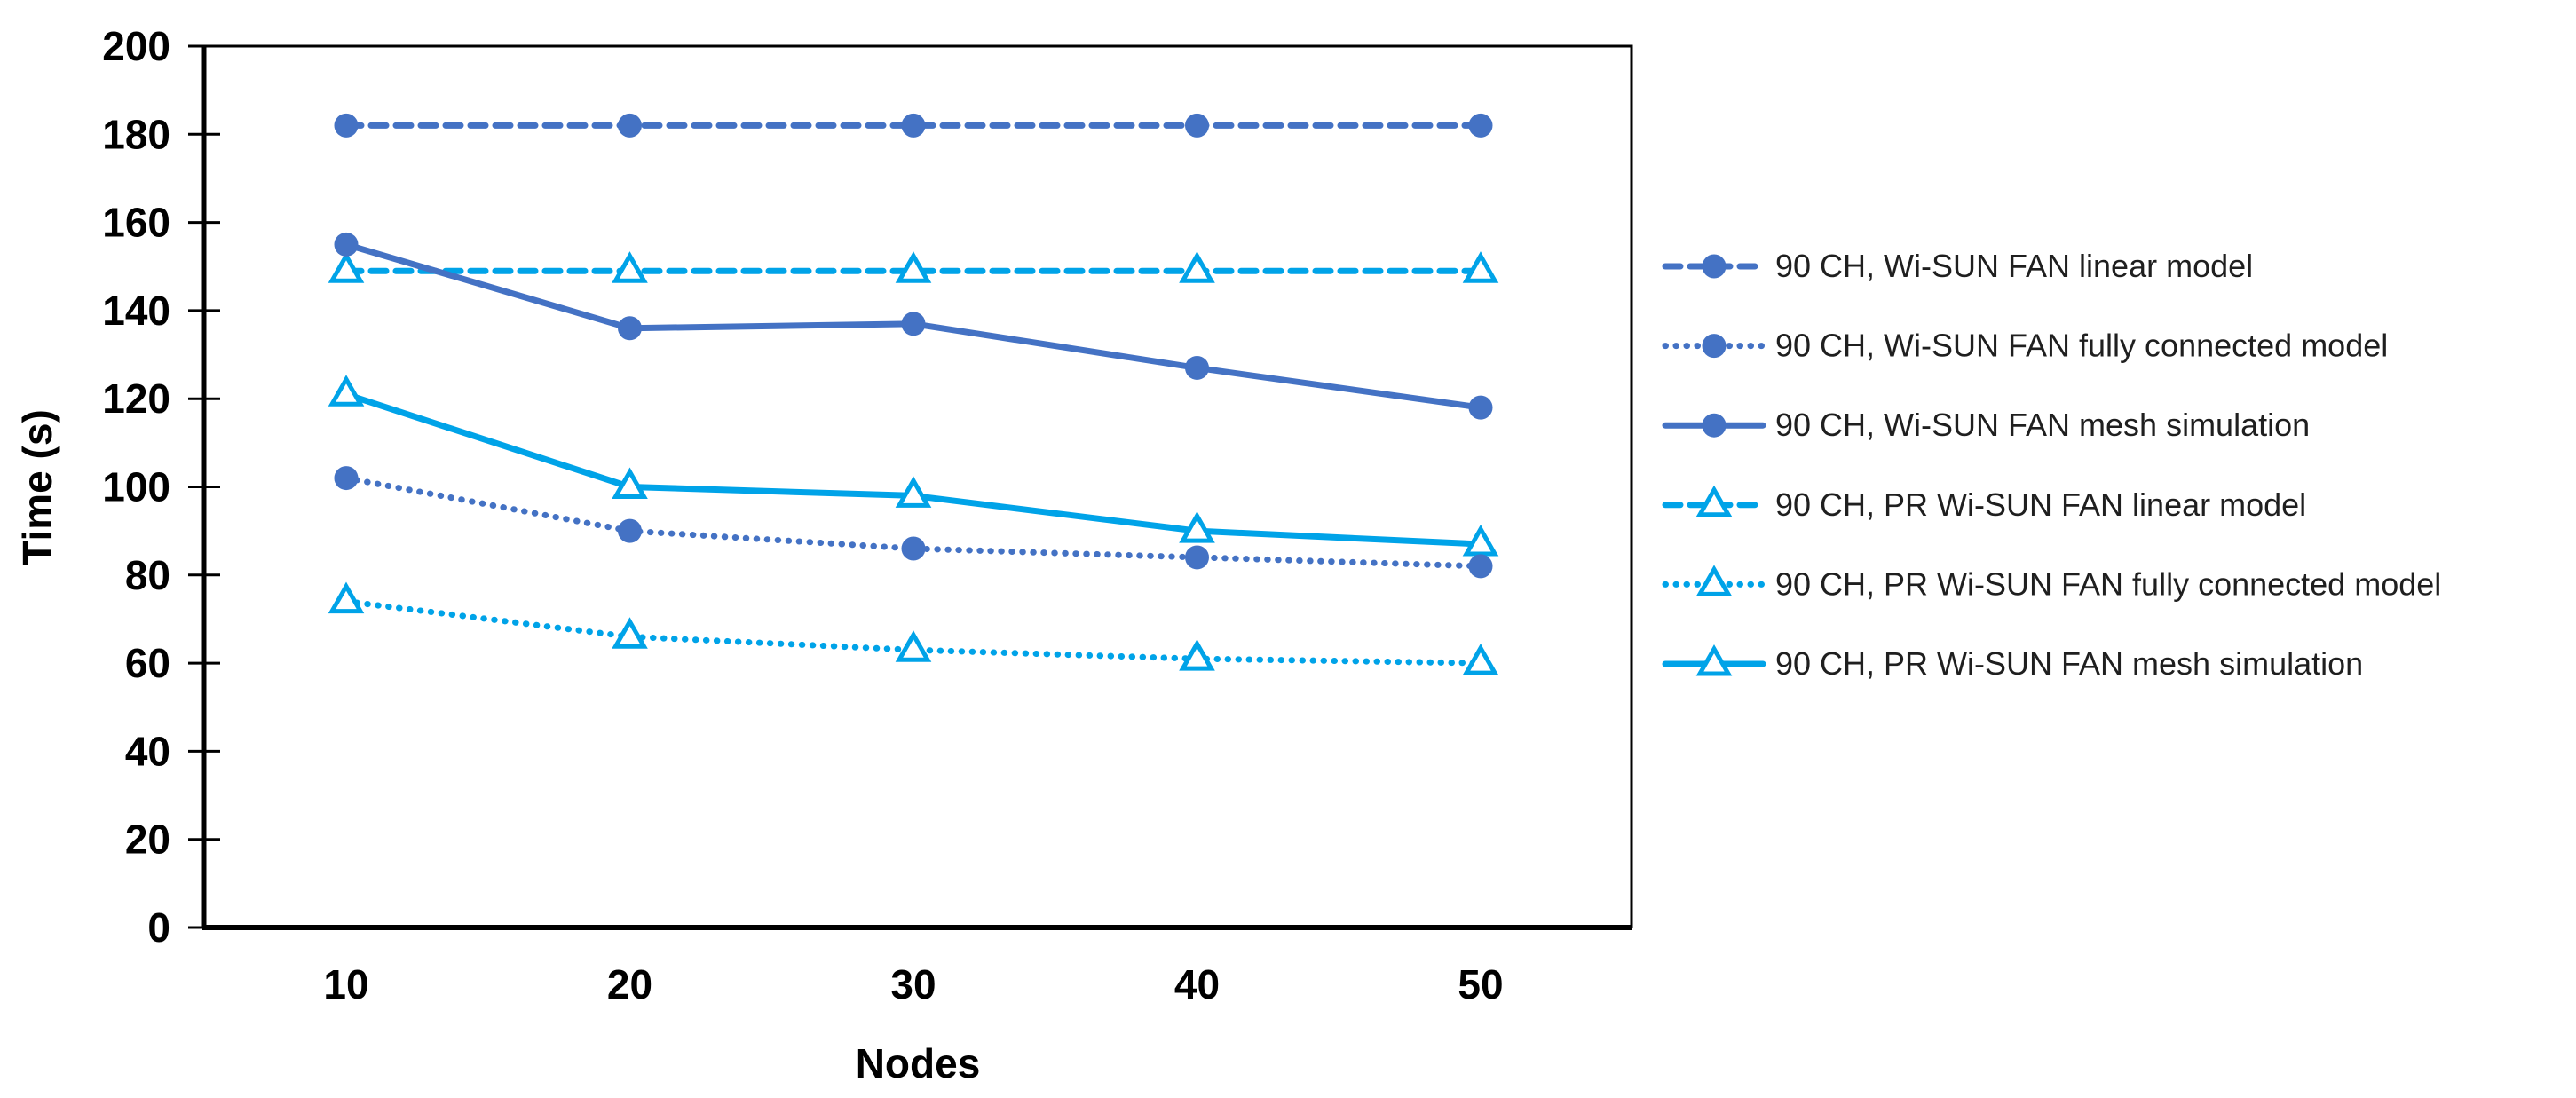 The image size is (2576, 1098). I want to click on legend-entry: 90 CH, Wi-SUN FAN linear model, so click(1957, 266).